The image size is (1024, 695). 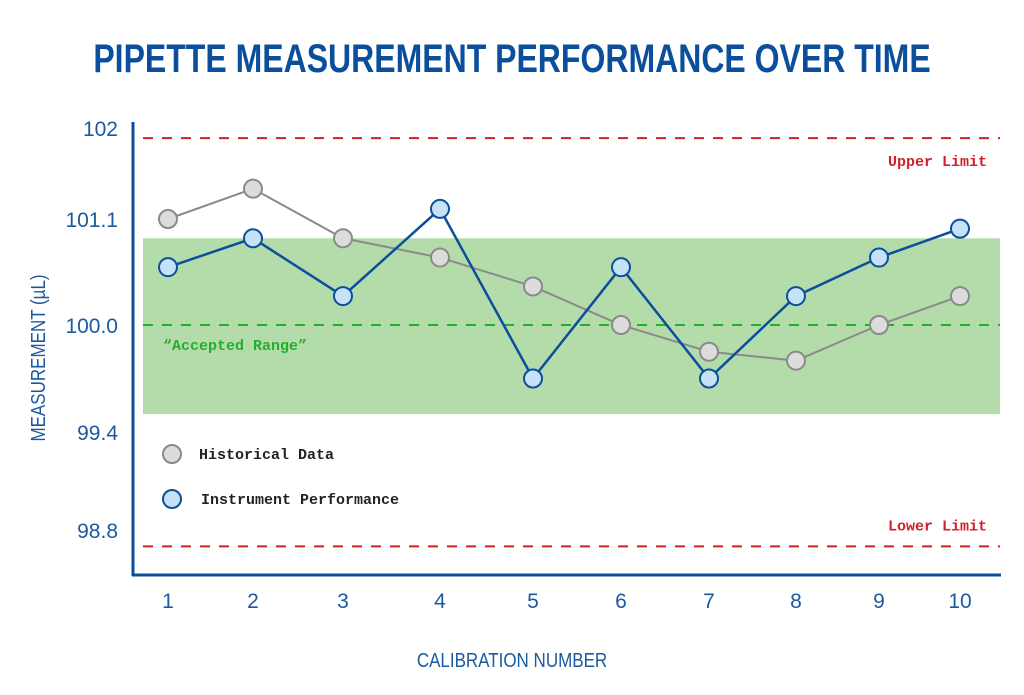 I want to click on legend-marker-historical, so click(x=172, y=454).